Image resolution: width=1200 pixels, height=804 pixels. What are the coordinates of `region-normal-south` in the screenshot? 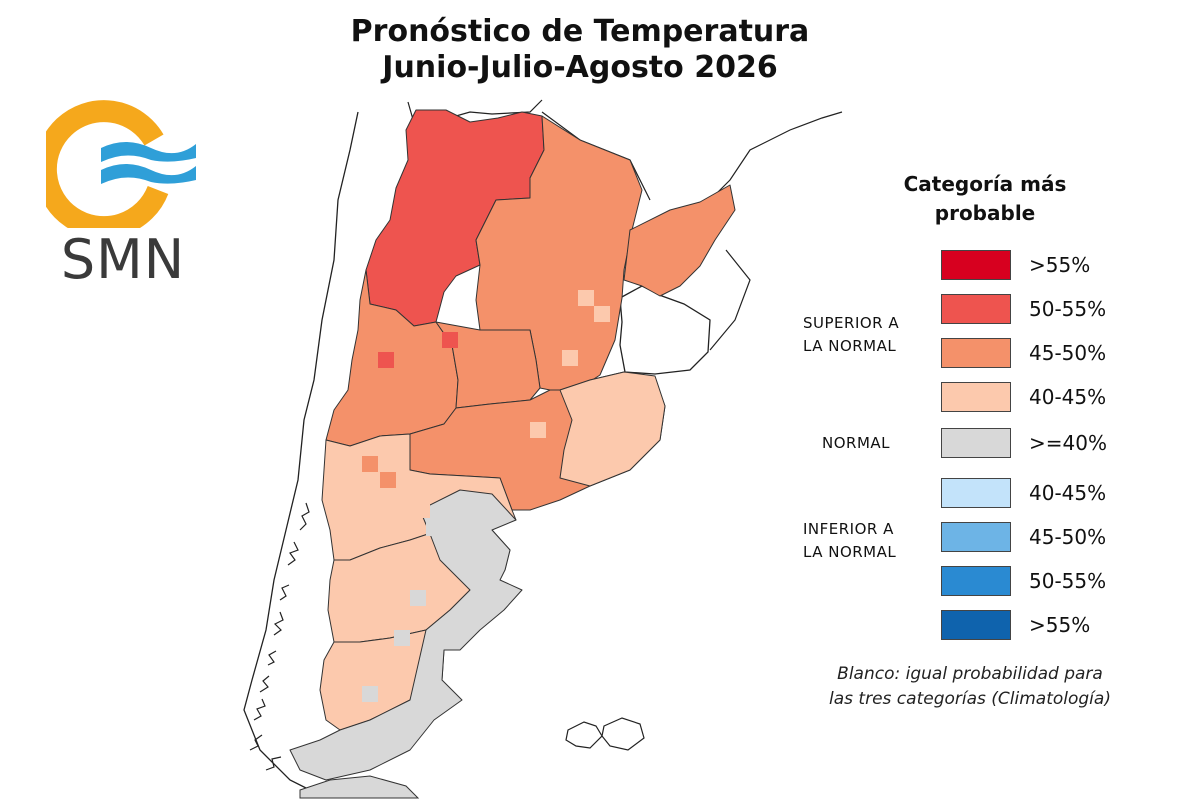 It's located at (406, 635).